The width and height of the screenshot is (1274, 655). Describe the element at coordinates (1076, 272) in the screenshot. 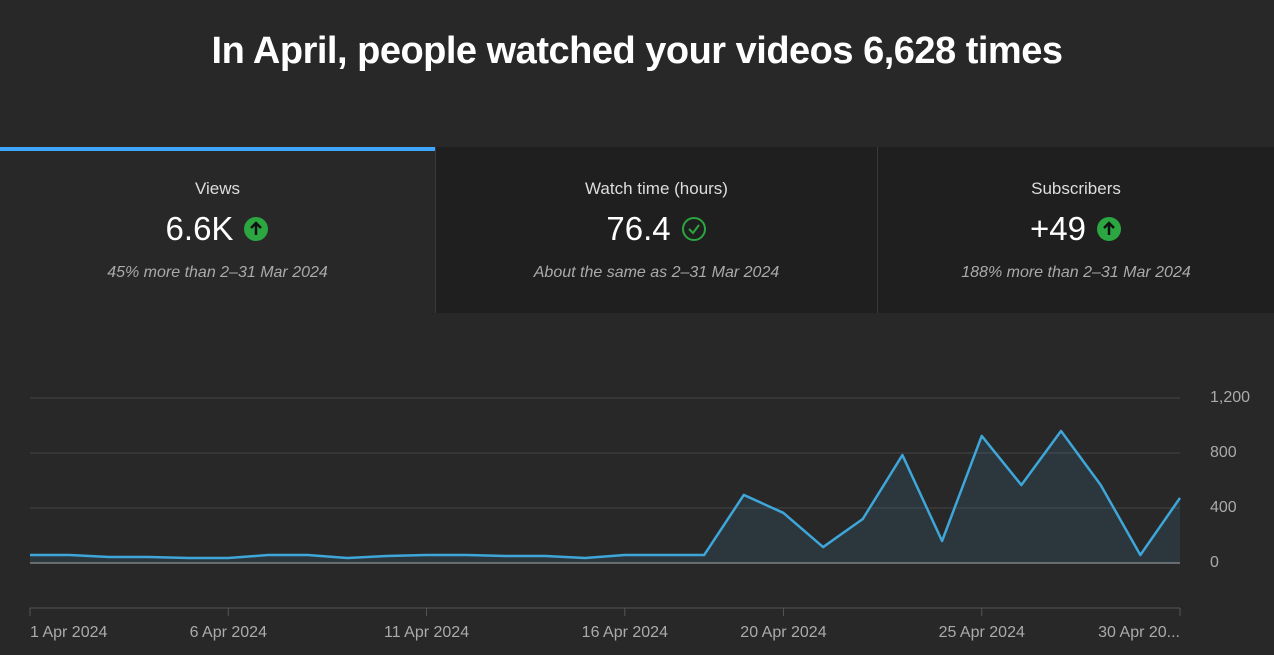

I see `metric-comparison: 188% more than 2–31 Mar 2024` at that location.